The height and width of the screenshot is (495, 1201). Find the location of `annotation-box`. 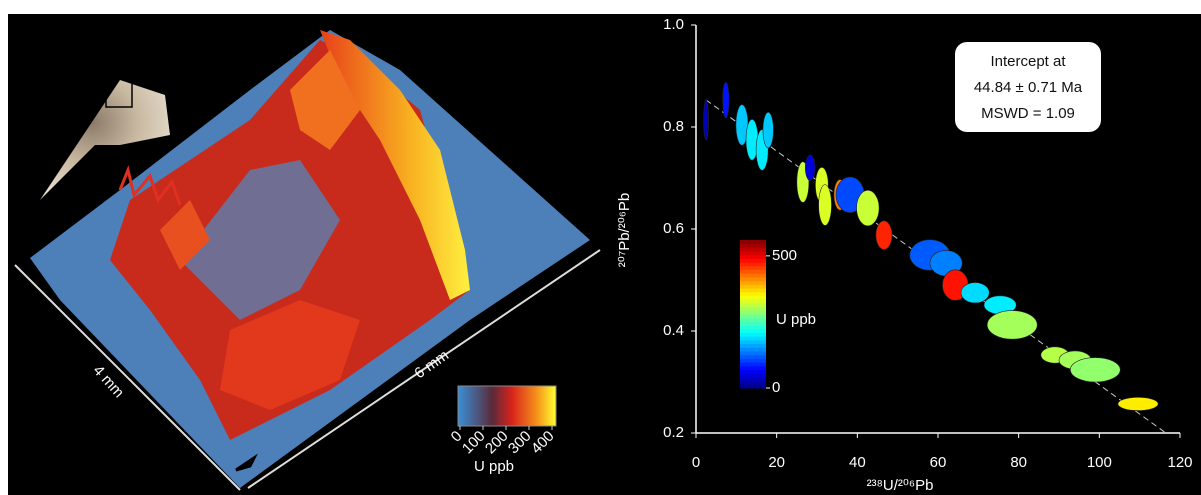

annotation-box is located at coordinates (1028, 87).